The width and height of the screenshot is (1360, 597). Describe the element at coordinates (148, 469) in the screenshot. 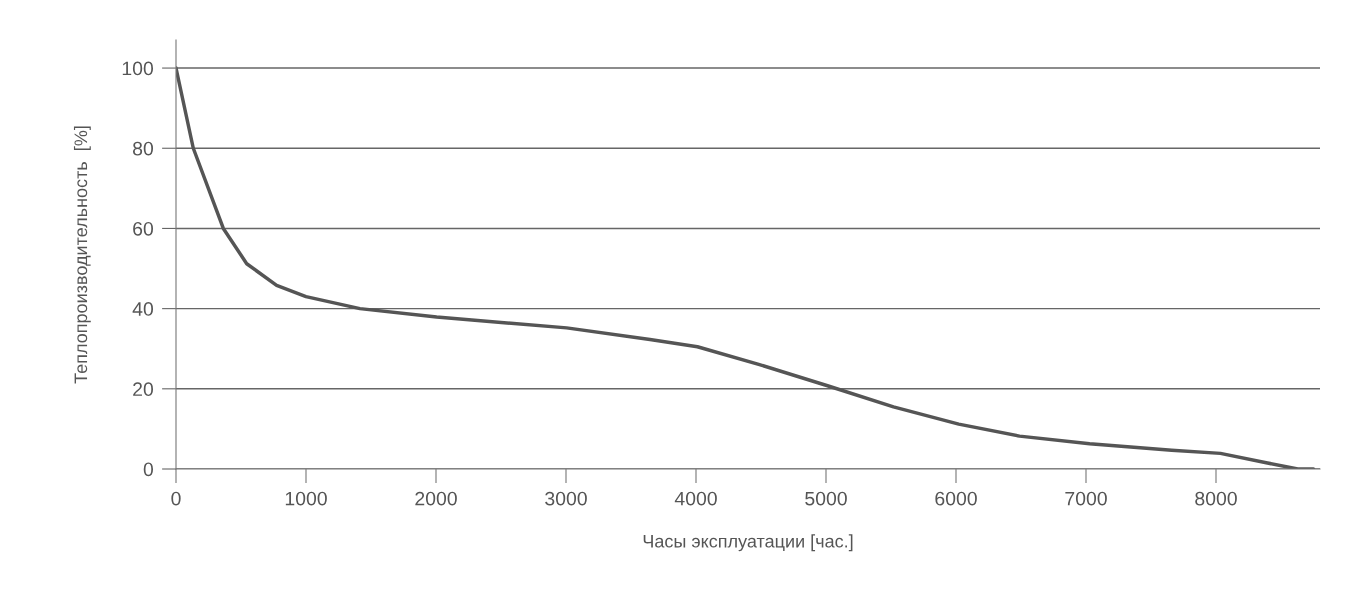

I see `y-tick-label: 0` at that location.